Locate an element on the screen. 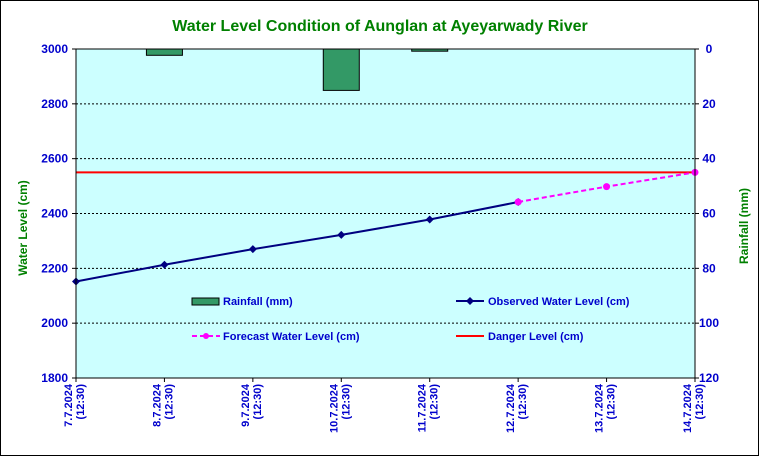  x-tick-label: 14.7.2024 is located at coordinates (688, 408).